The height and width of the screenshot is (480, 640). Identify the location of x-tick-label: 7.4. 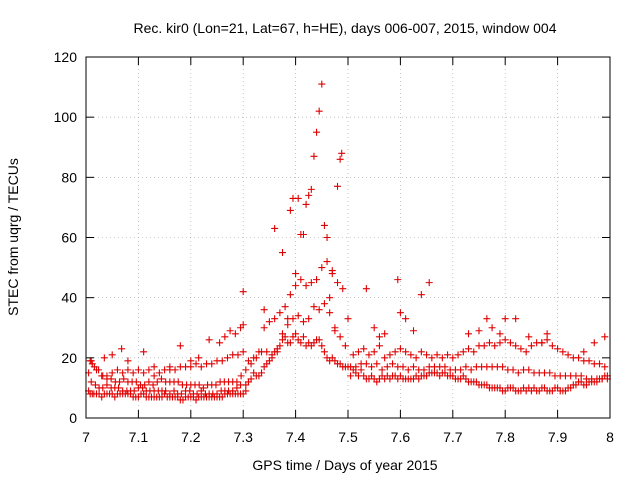
(296, 437).